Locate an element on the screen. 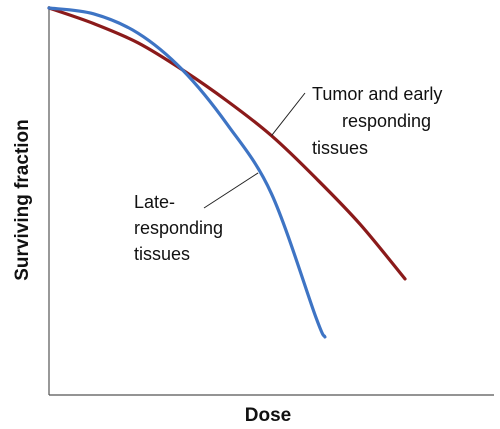 The height and width of the screenshot is (429, 500). annotation-late: Late-responding tissues is located at coordinates (178, 228).